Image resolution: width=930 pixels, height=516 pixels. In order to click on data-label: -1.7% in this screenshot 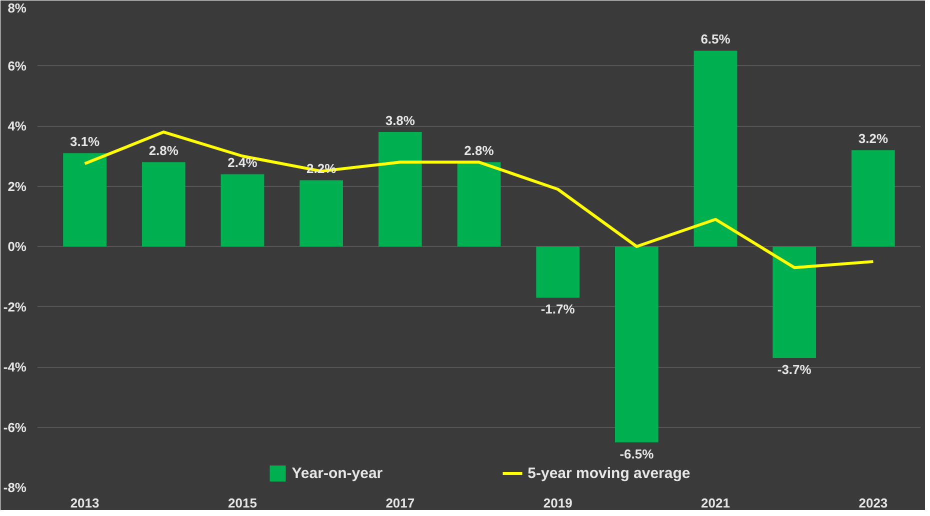, I will do `click(558, 309)`.